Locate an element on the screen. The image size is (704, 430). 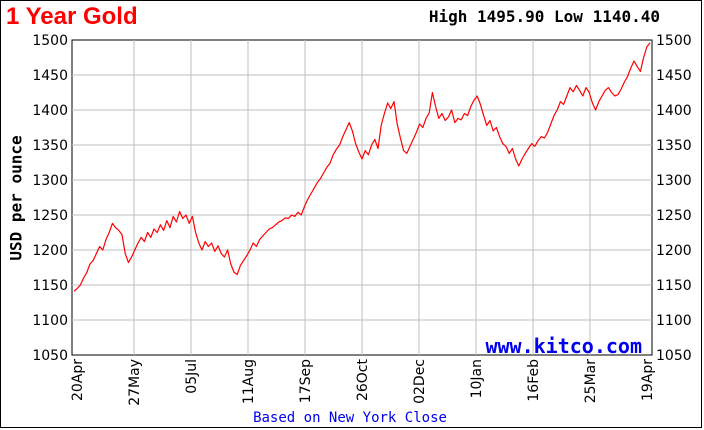
x-tick-label: 11Aug is located at coordinates (249, 381).